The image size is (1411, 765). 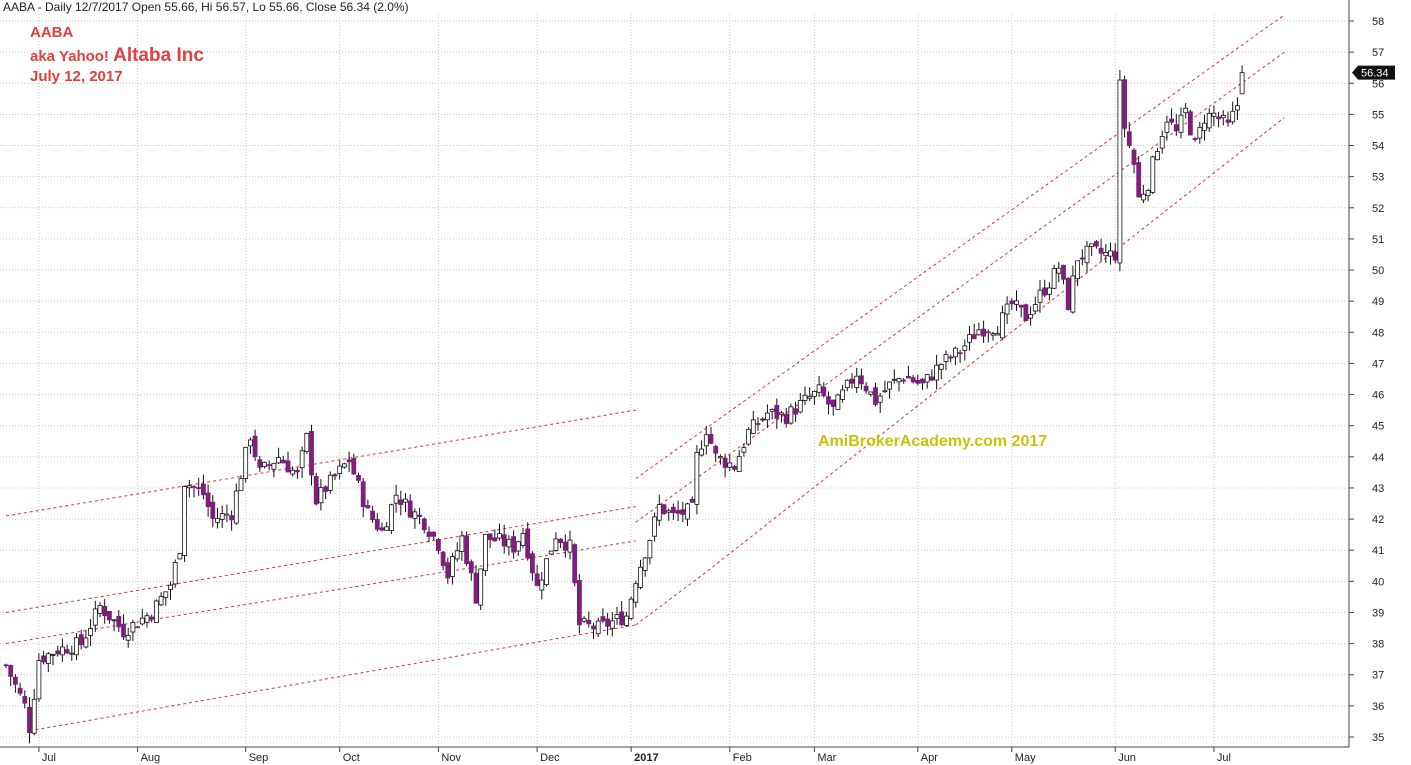 What do you see at coordinates (1378, 302) in the screenshot?
I see `y-tick-label: 49` at bounding box center [1378, 302].